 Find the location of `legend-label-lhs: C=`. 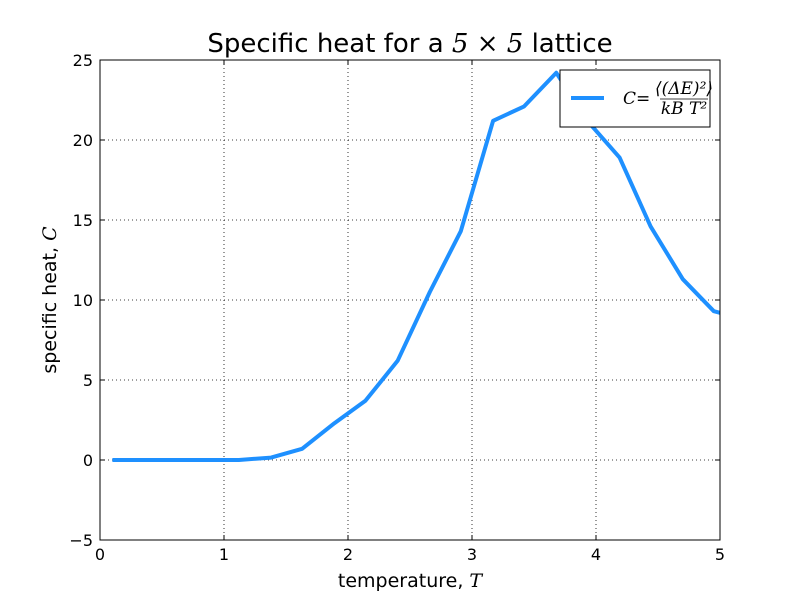

legend-label-lhs: C= is located at coordinates (636, 99).